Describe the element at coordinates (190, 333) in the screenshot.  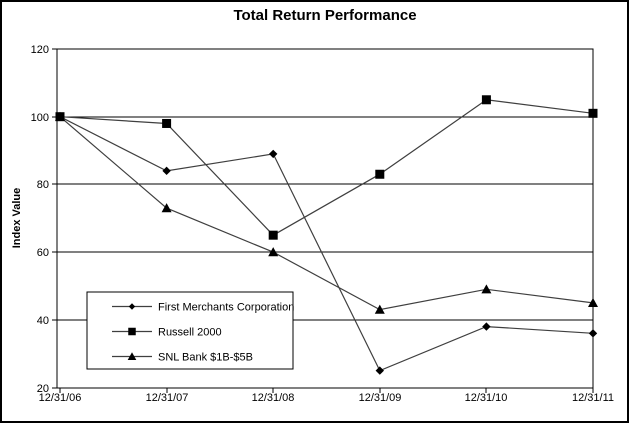
I see `legend-label: Russell 2000` at that location.